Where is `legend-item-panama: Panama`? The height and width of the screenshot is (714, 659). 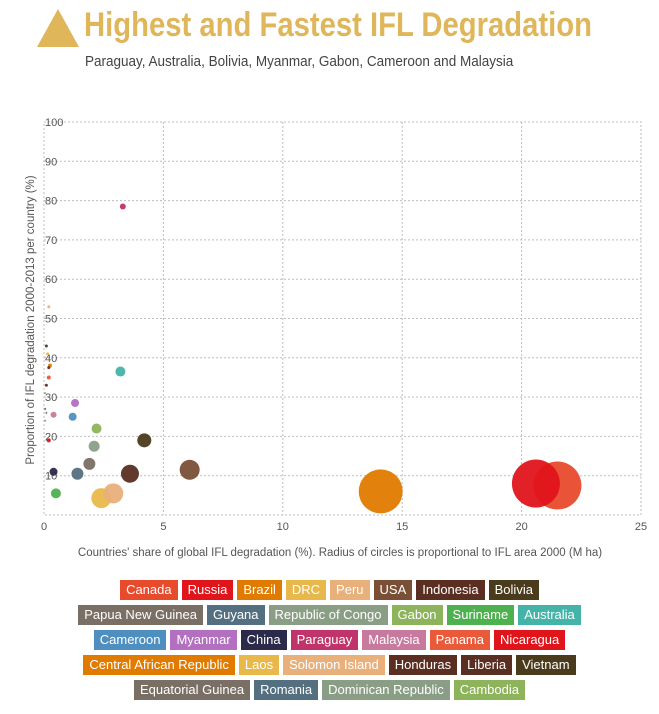
legend-item-panama: Panama is located at coordinates (459, 640).